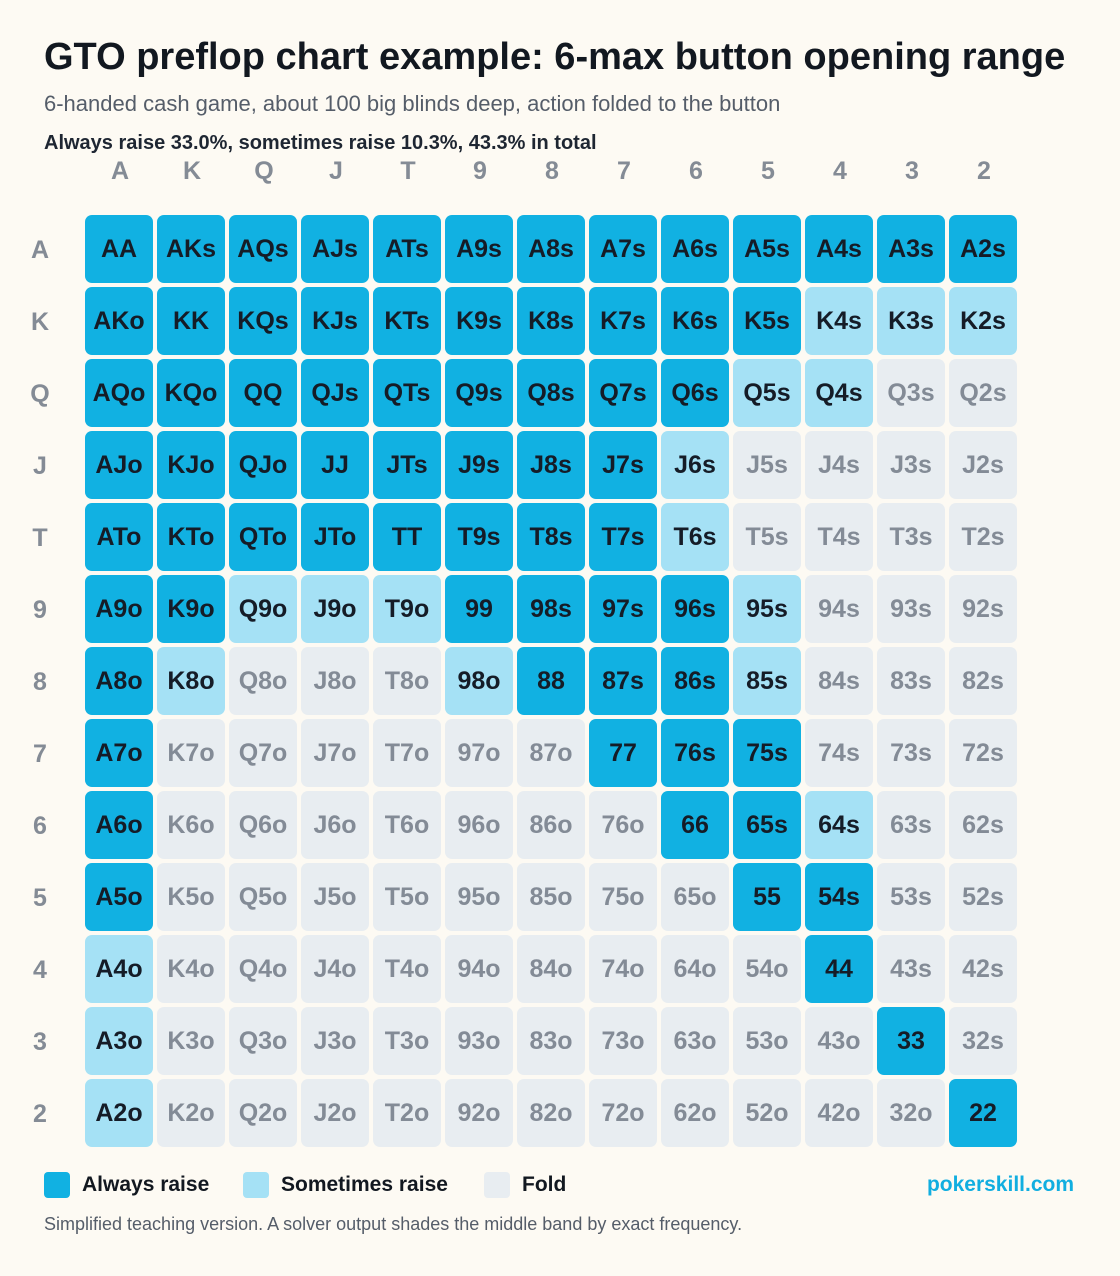 The height and width of the screenshot is (1276, 1120). What do you see at coordinates (983, 681) in the screenshot?
I see `hand-cell: 82s` at bounding box center [983, 681].